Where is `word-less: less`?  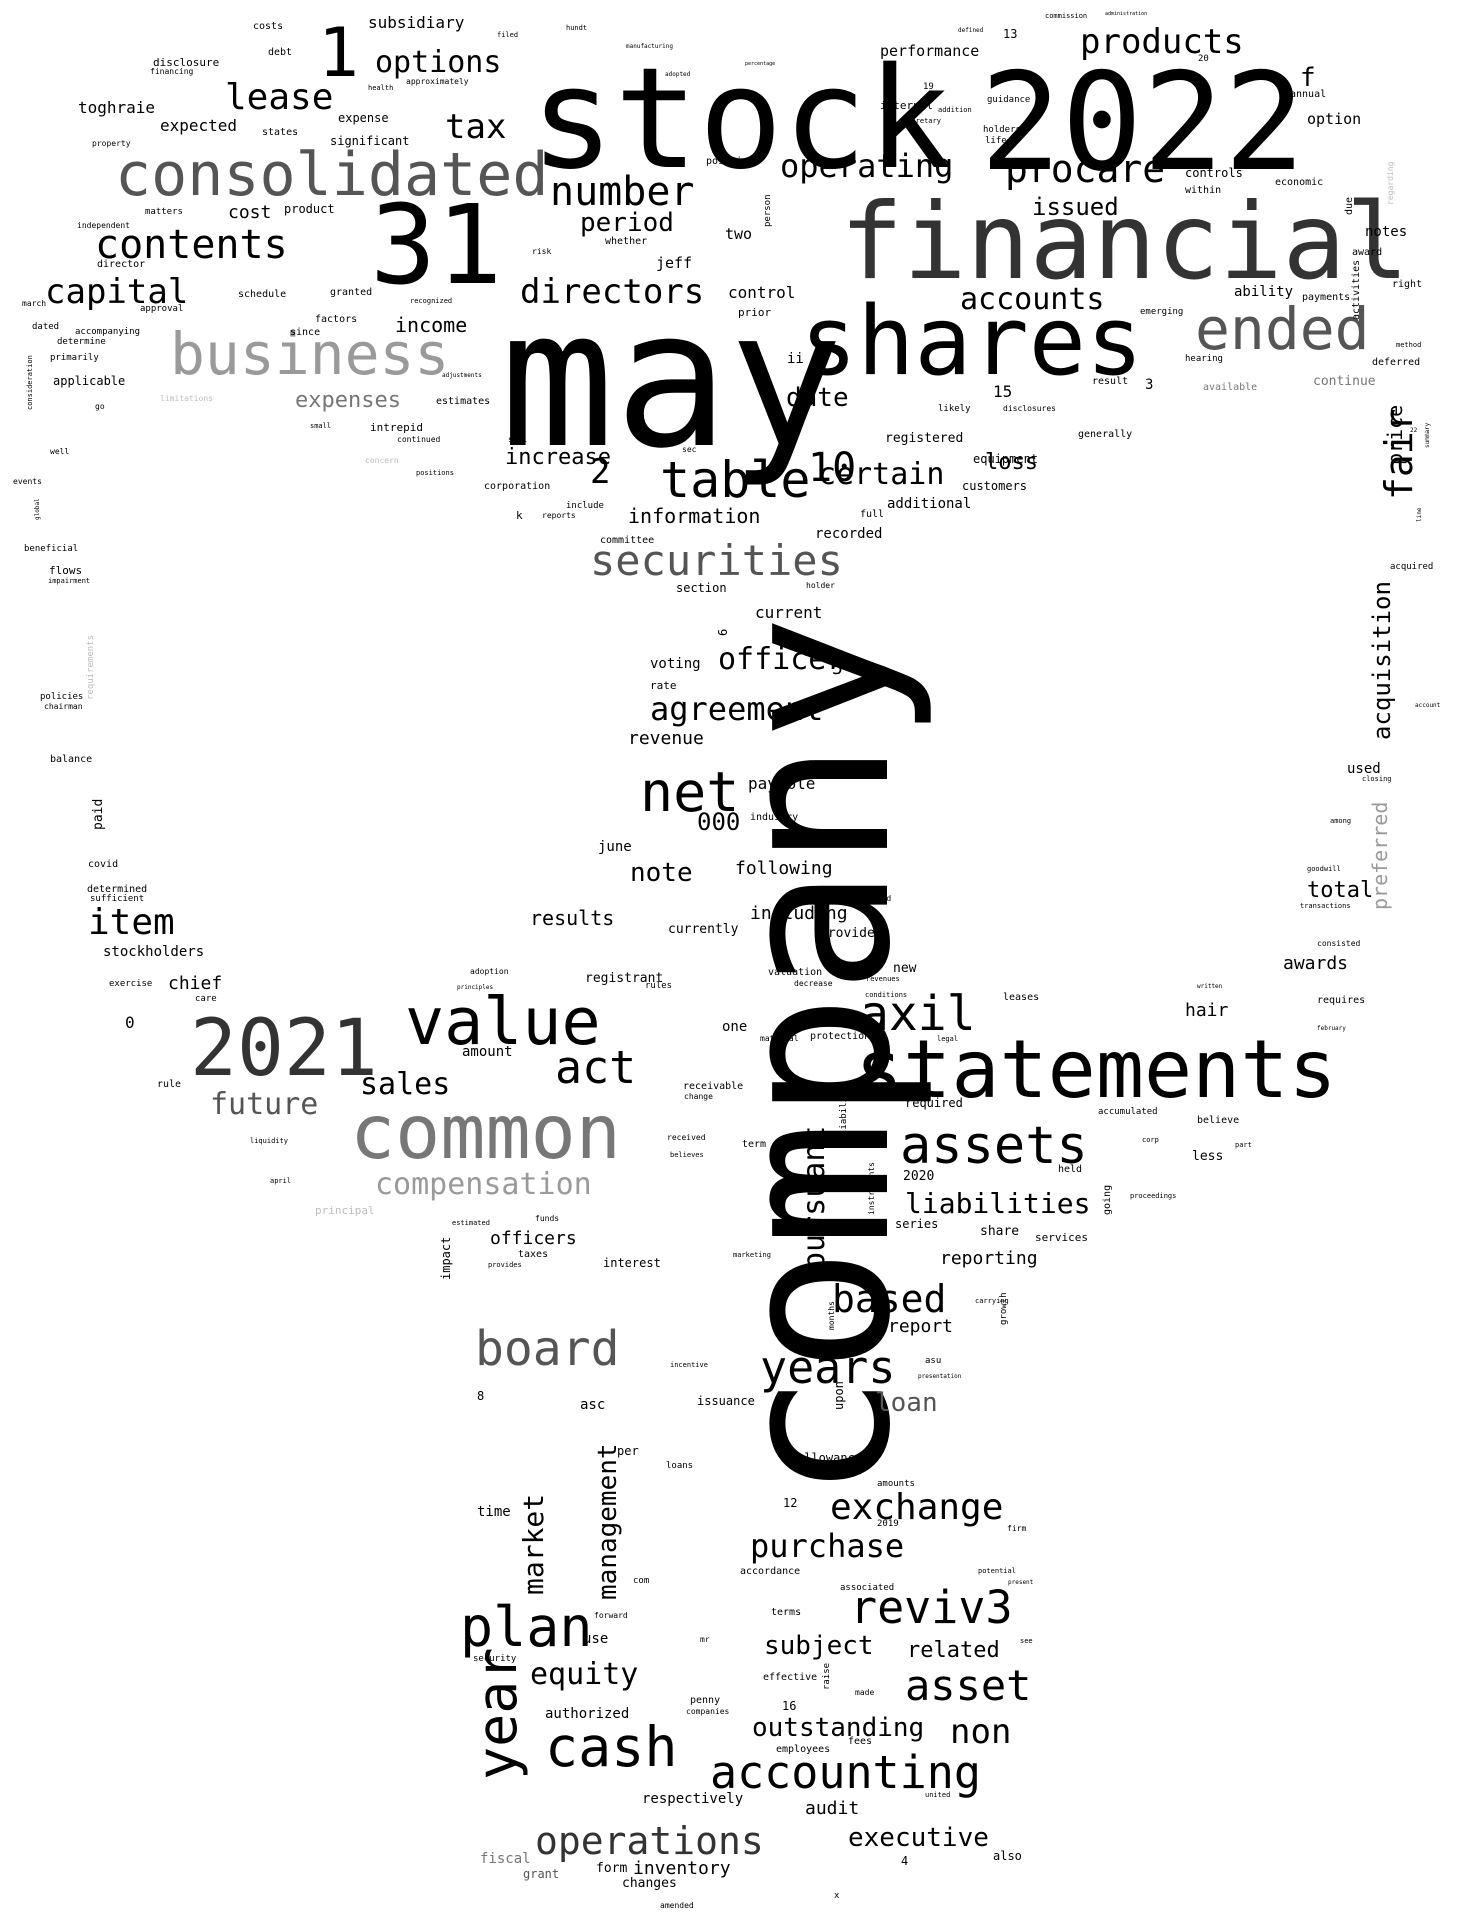 word-less: less is located at coordinates (1208, 1156).